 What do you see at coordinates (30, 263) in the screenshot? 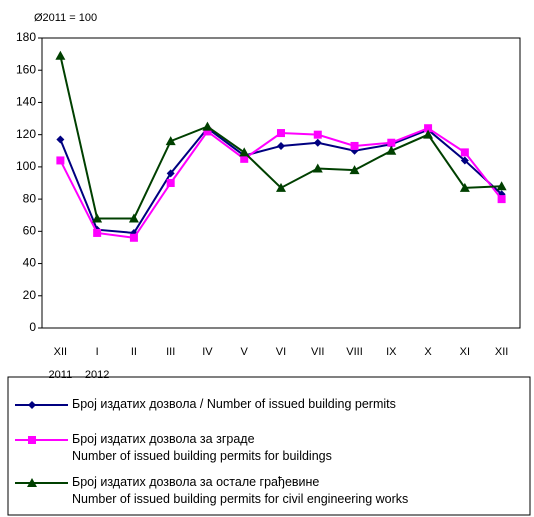
I see `y-tick-label: 40` at bounding box center [30, 263].